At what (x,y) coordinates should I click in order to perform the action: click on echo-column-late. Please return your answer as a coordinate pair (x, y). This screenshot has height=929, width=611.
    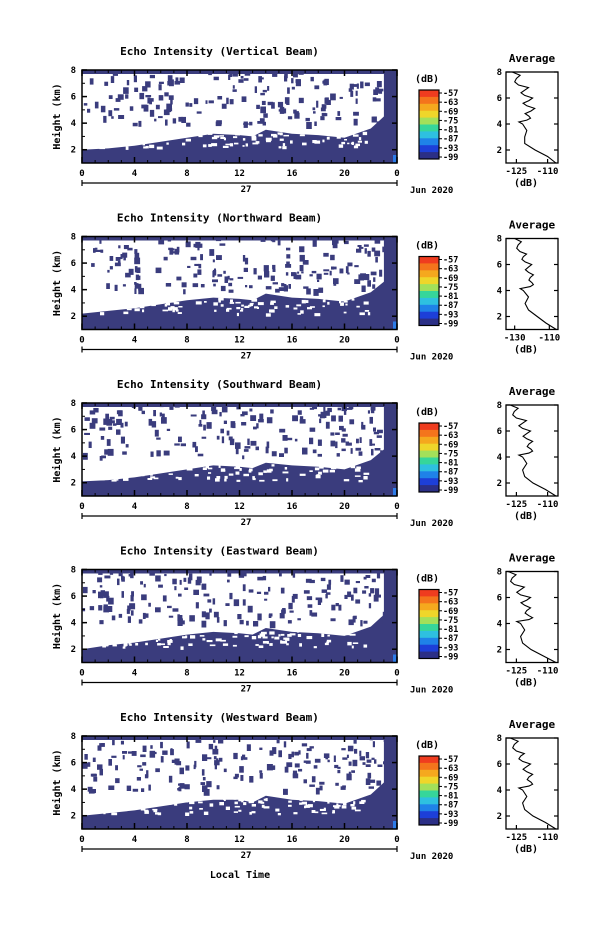
    Looking at the image, I should click on (390, 449).